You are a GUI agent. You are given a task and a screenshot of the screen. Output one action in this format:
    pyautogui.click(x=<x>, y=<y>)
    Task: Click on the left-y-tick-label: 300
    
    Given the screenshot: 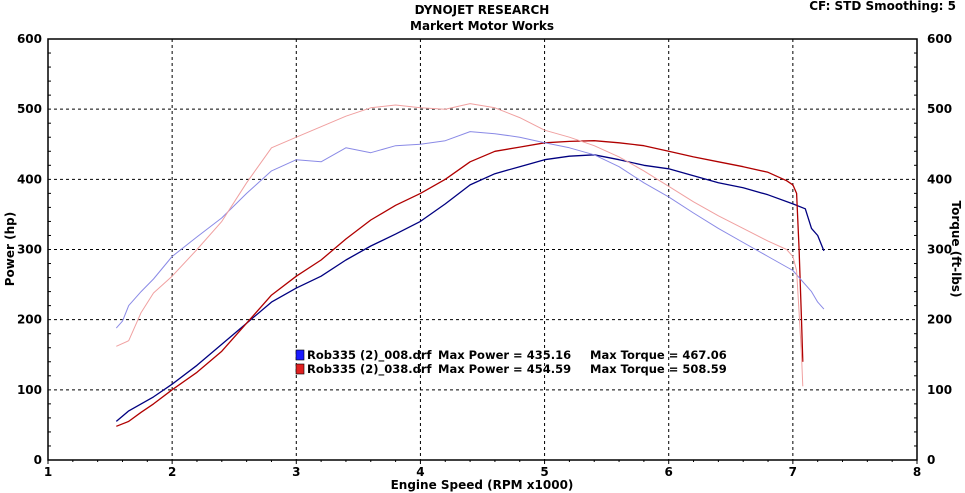 What is the action you would take?
    pyautogui.click(x=29, y=250)
    